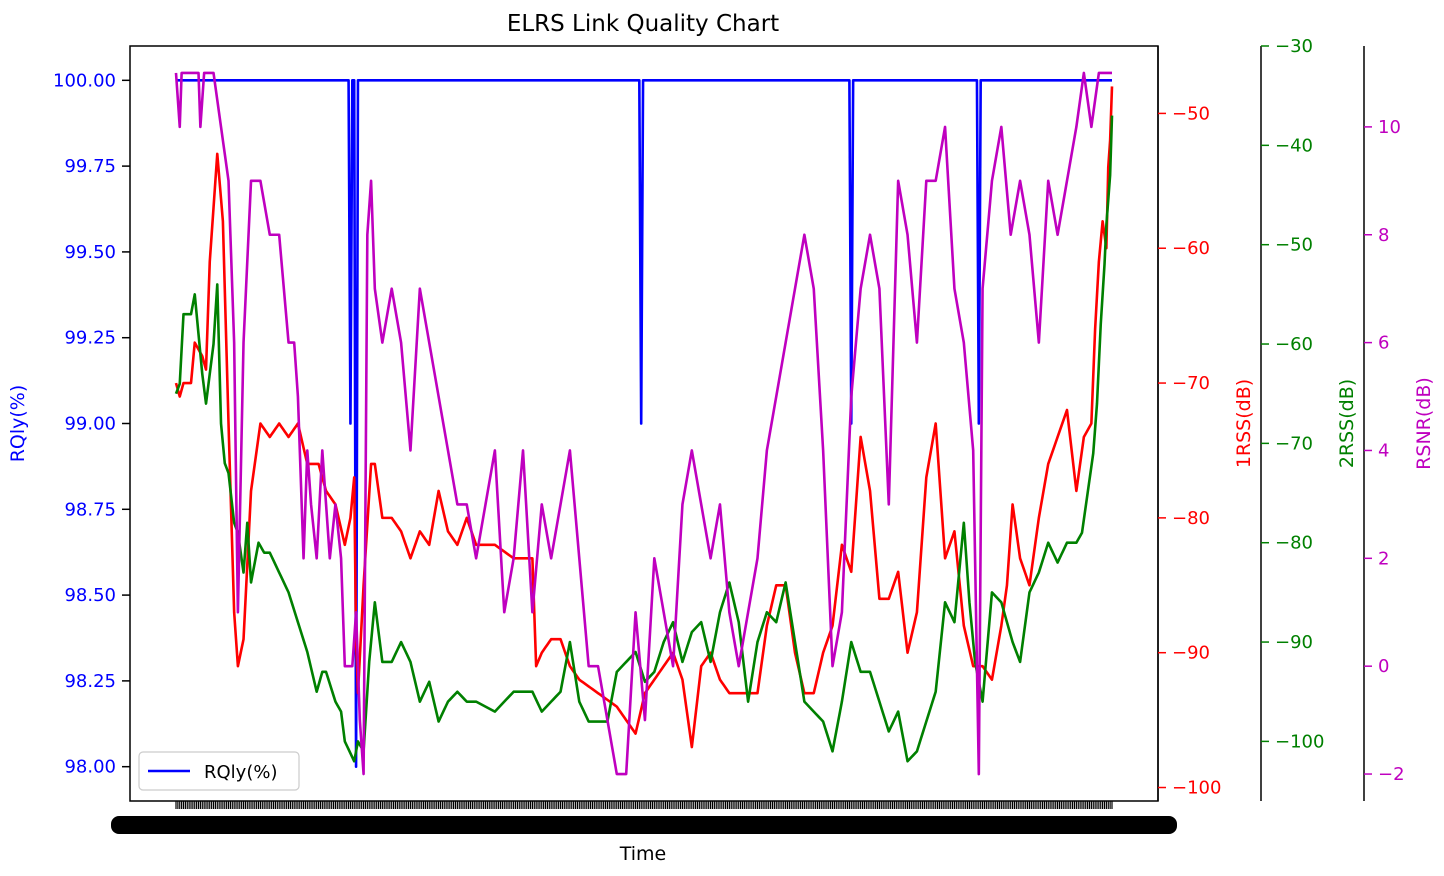  What do you see at coordinates (1383, 450) in the screenshot?
I see `rsnr-tick-label: 4` at bounding box center [1383, 450].